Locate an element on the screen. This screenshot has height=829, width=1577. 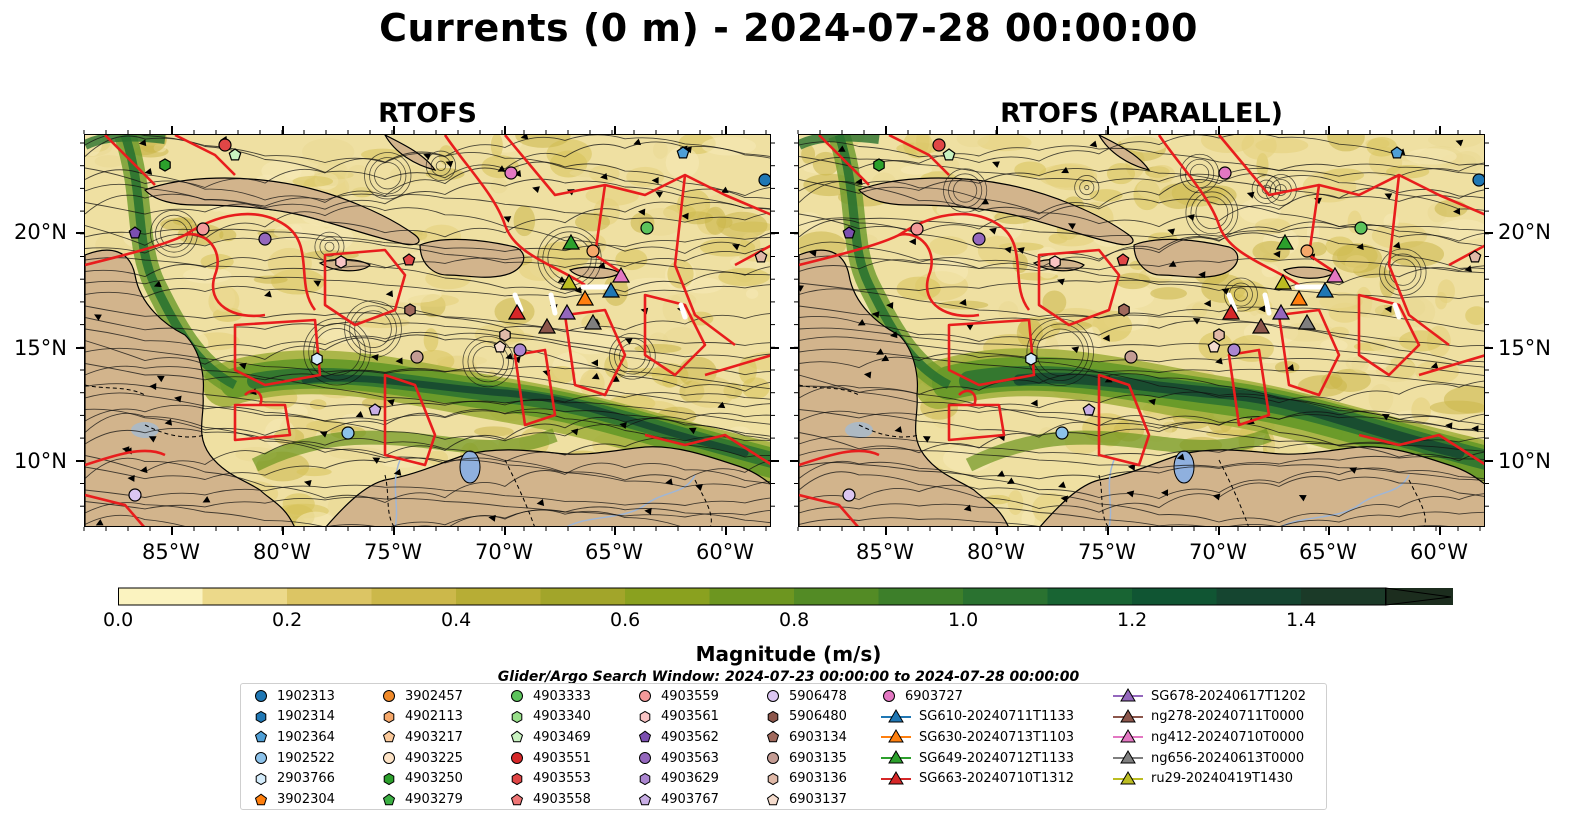
legend-label: 4903629 is located at coordinates (690, 779).